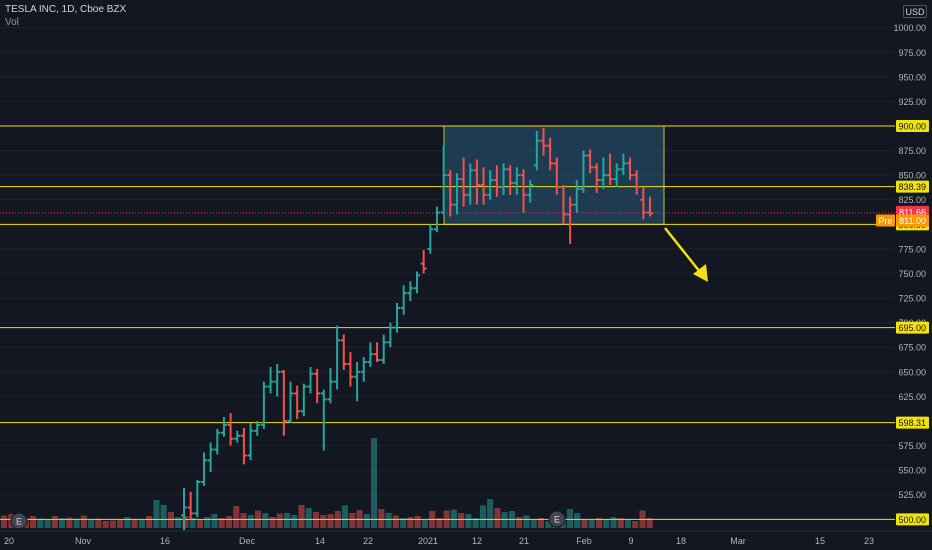 This screenshot has width=932, height=550. Describe the element at coordinates (554, 175) in the screenshot. I see `consolidation-box` at that location.